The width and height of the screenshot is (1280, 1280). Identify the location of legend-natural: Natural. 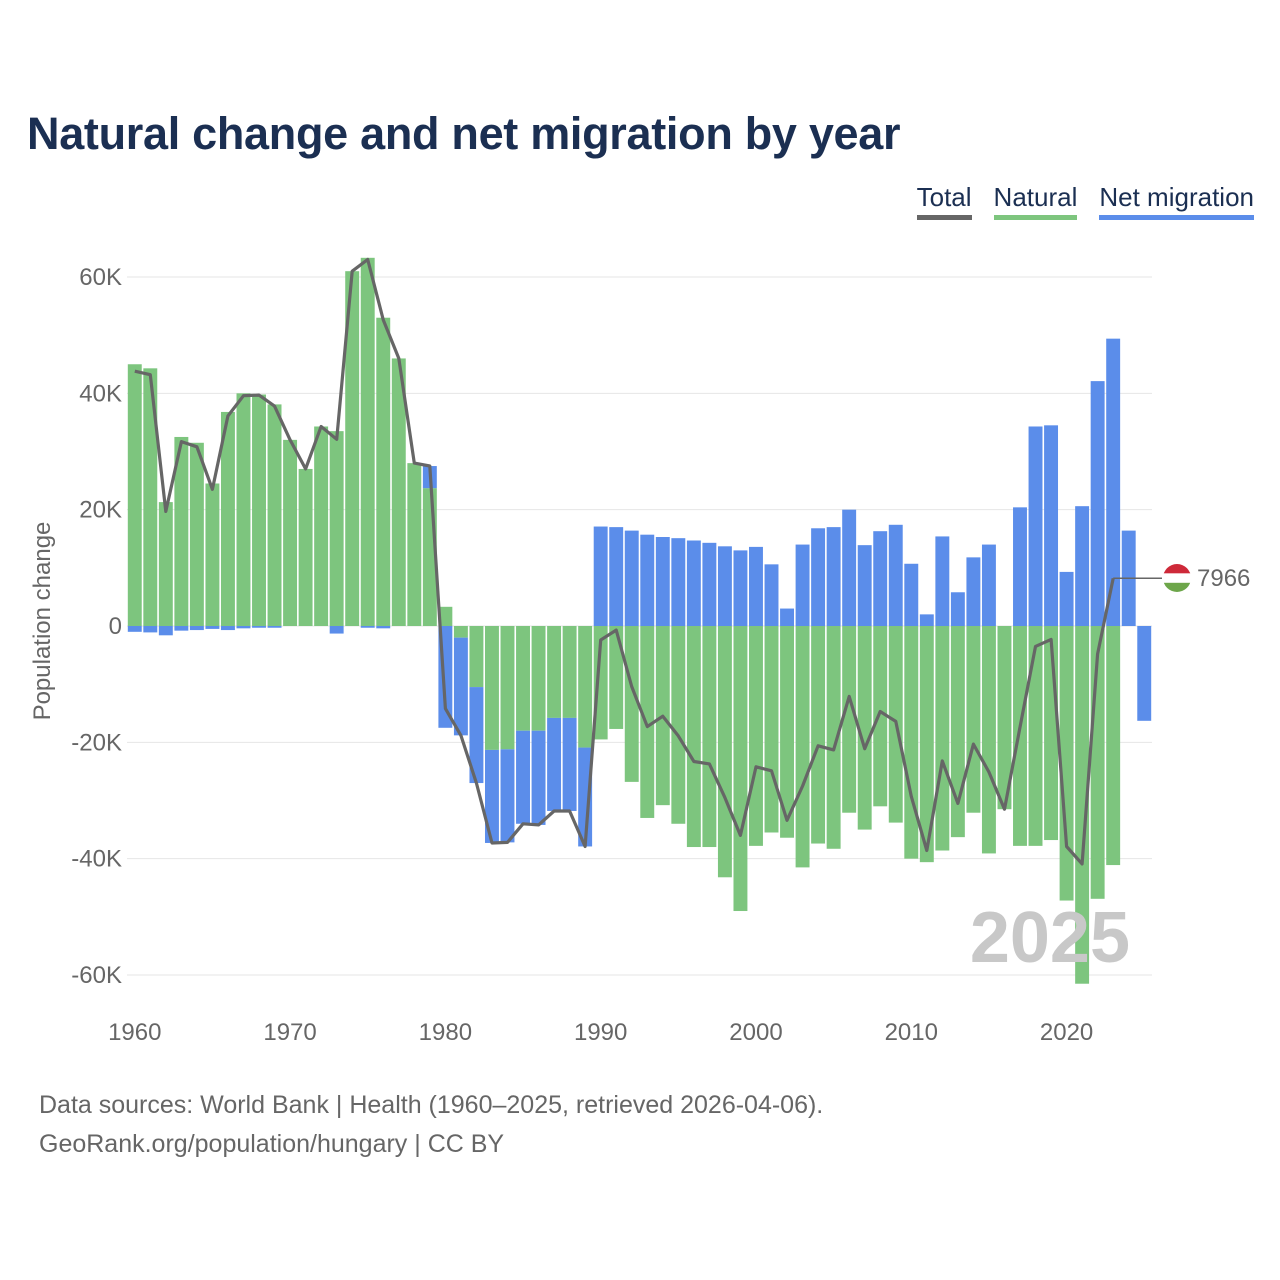
(1035, 201).